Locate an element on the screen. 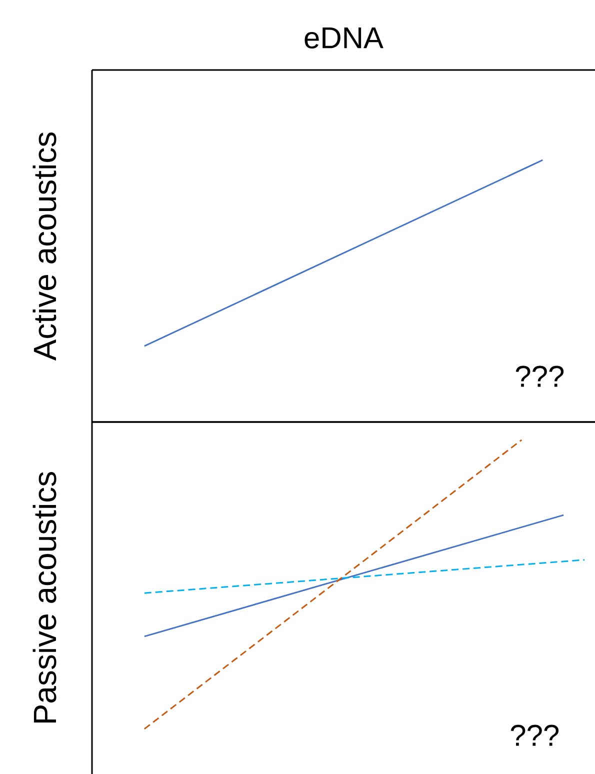 The height and width of the screenshot is (774, 595). y-axis-title: Passive acoustics is located at coordinates (44, 597).